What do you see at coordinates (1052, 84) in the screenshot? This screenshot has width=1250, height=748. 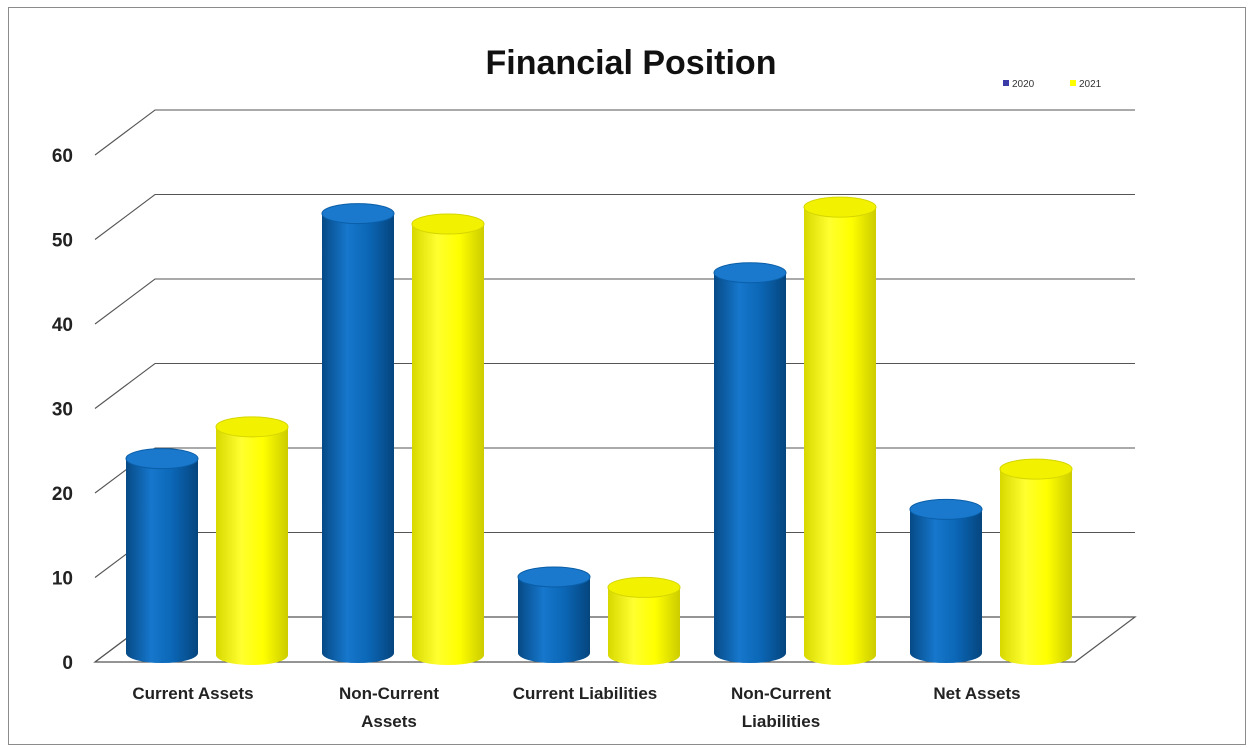 I see `legend: 2020 2021` at bounding box center [1052, 84].